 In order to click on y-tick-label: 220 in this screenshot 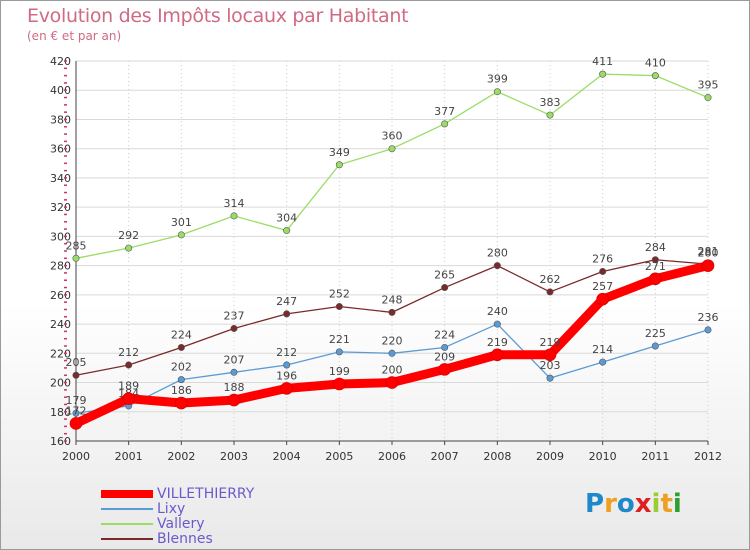, I will do `click(60, 353)`.